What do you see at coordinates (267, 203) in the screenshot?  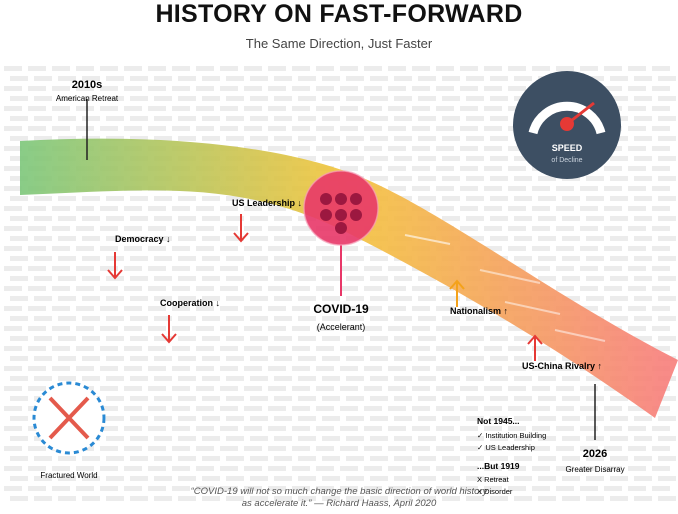 I see `decline-label-us-leadership: US Leadership ↓` at bounding box center [267, 203].